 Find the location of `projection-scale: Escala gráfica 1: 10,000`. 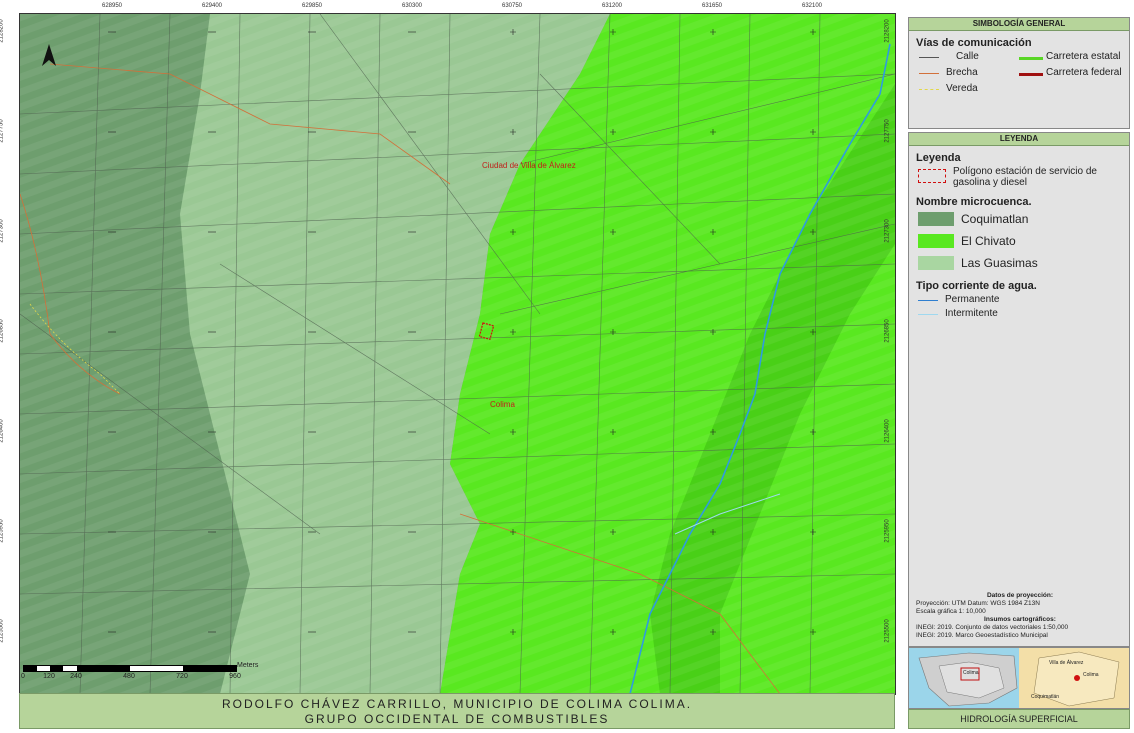

projection-scale: Escala gráfica 1: 10,000 is located at coordinates (951, 611).